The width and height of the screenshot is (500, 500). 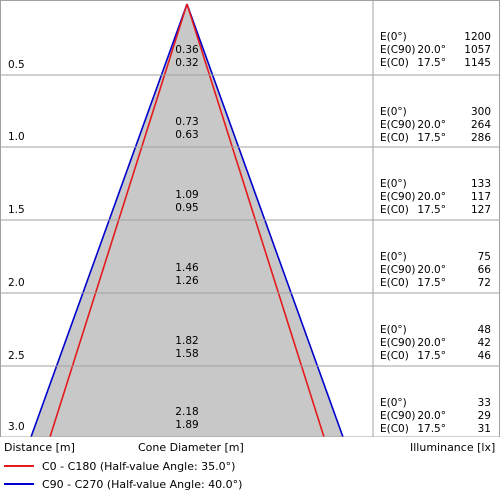 What do you see at coordinates (481, 112) in the screenshot?
I see `illuminance-value: 300` at bounding box center [481, 112].